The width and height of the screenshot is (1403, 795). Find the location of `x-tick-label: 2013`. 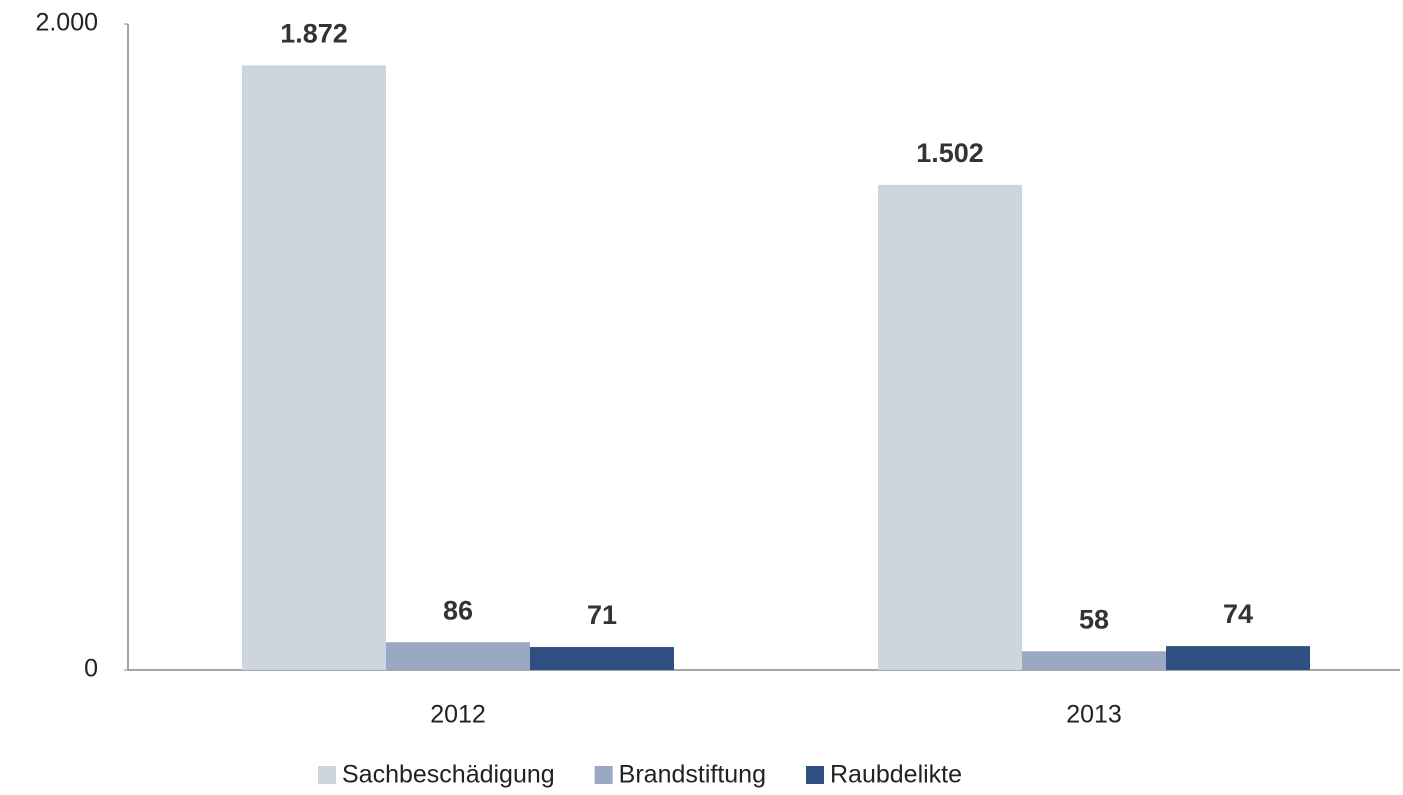

x-tick-label: 2013 is located at coordinates (1094, 715).